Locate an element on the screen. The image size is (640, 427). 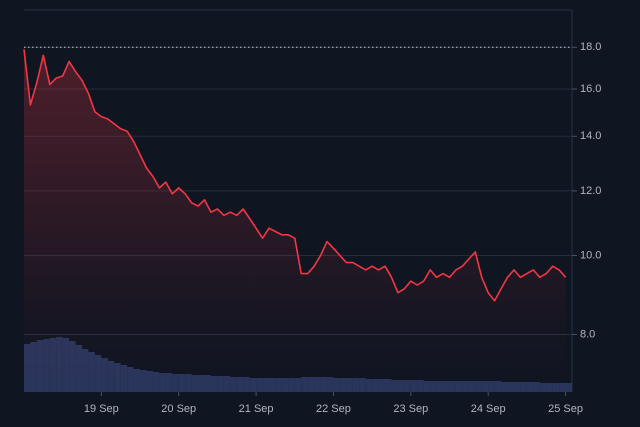
volume-bar is located at coordinates (568, 387).